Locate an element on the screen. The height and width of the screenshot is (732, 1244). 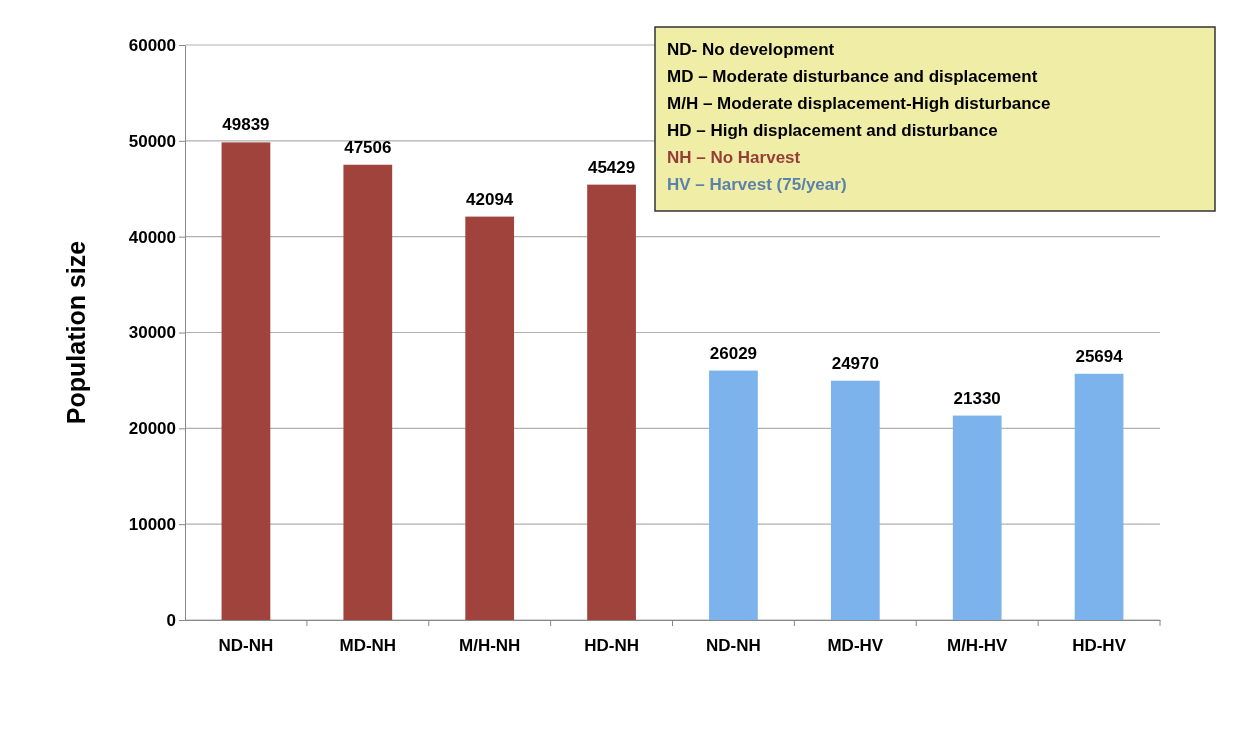
annotation: HD – High displacement and disturbance is located at coordinates (832, 130).